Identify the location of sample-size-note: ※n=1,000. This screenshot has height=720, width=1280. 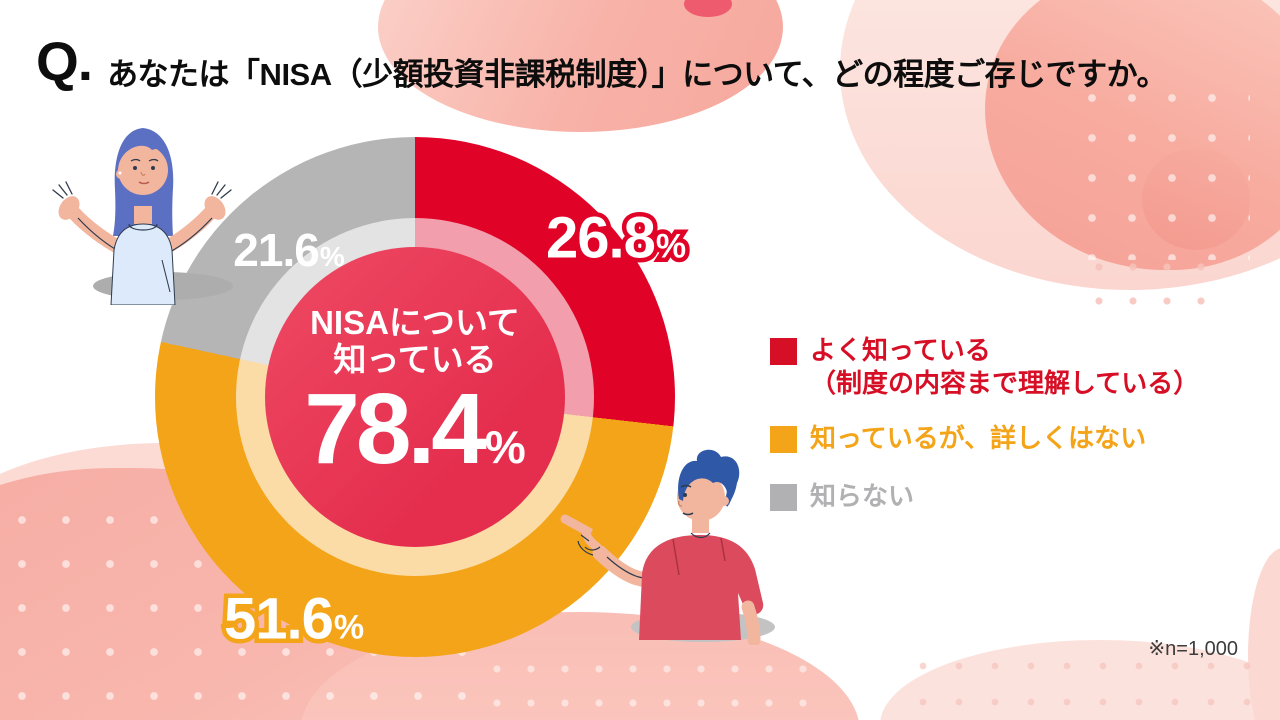
(1193, 649).